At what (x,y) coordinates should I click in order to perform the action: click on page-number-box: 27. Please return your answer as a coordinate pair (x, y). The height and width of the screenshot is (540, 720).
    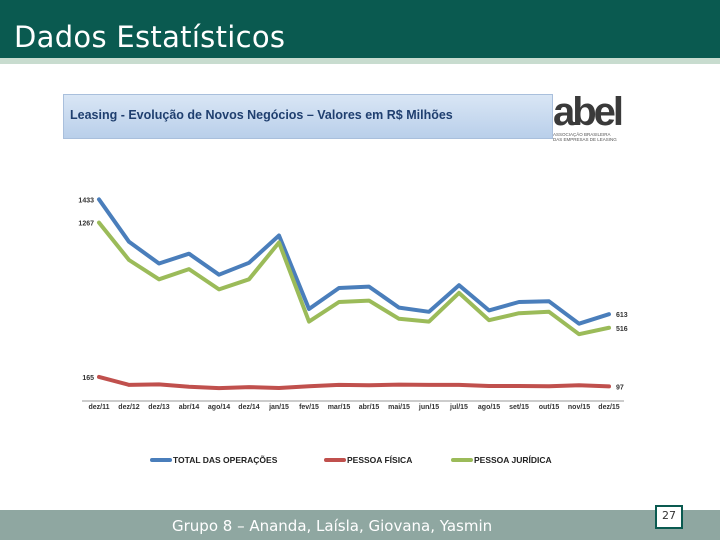
    Looking at the image, I should click on (669, 517).